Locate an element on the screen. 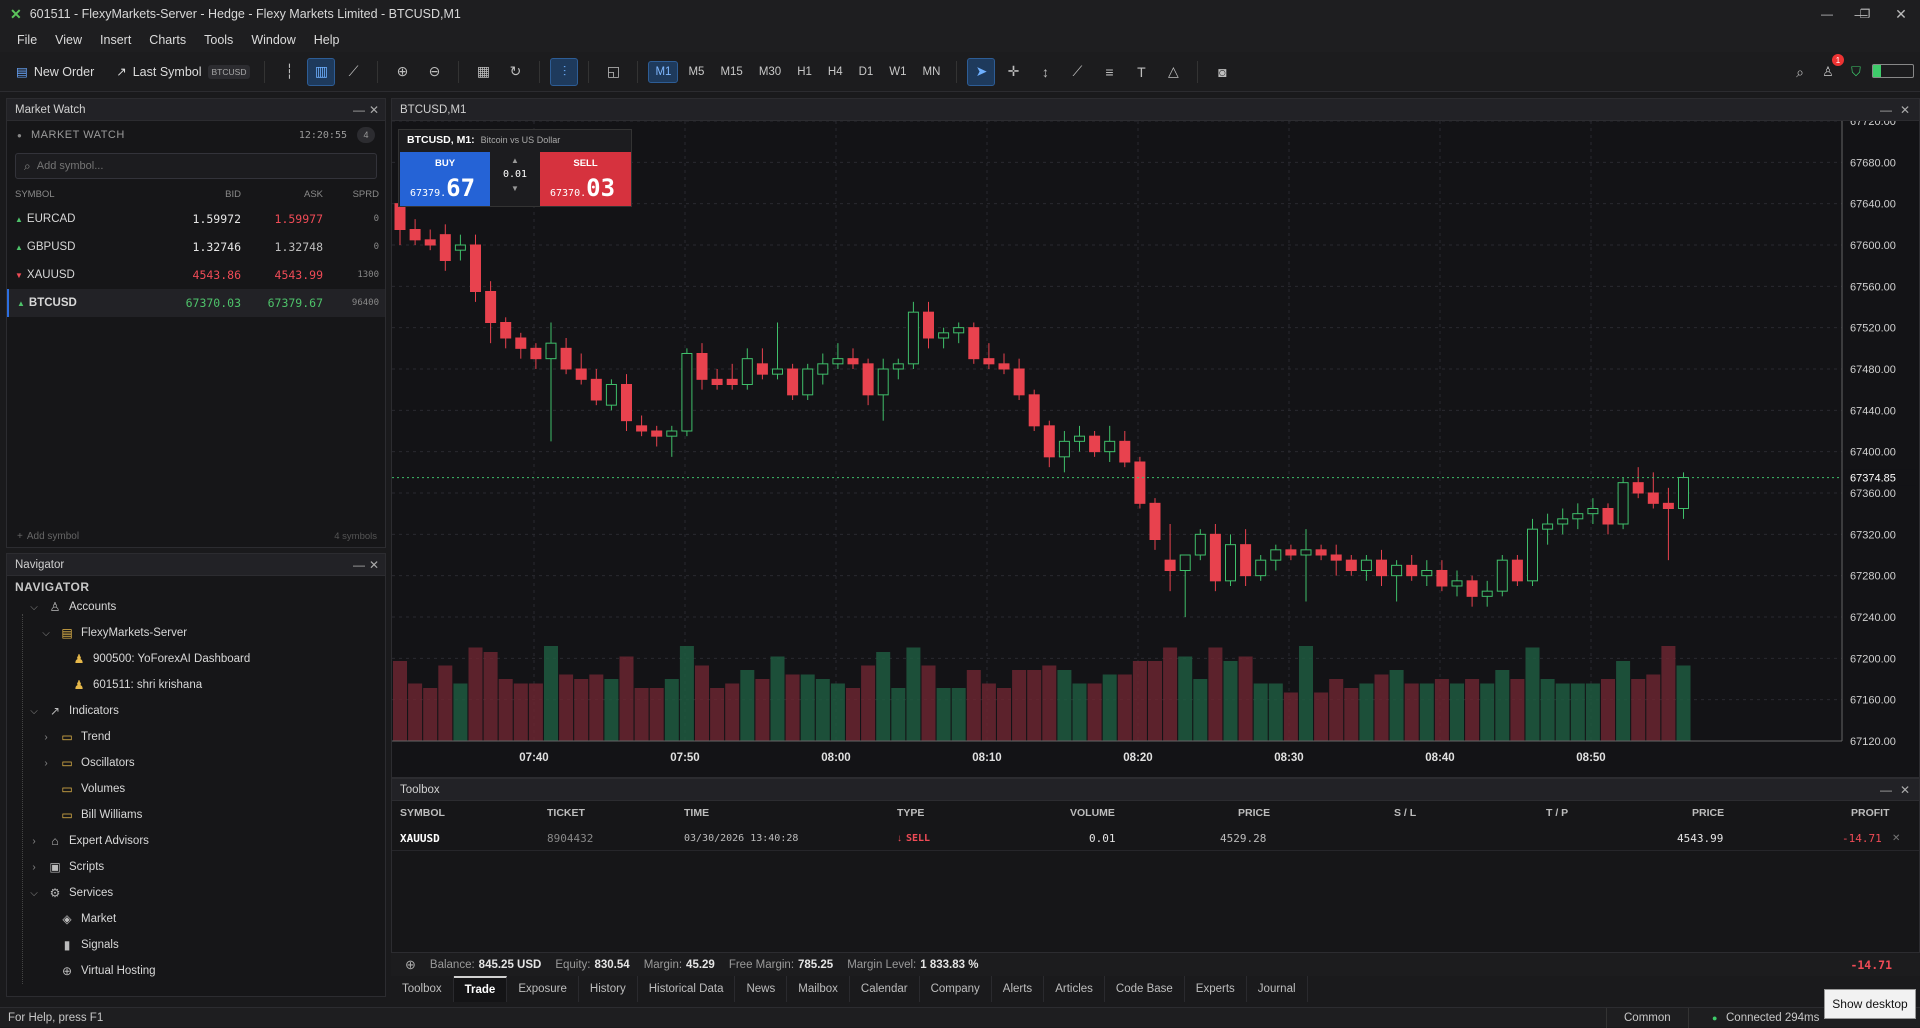  timeframe-m15: M15 is located at coordinates (731, 71).